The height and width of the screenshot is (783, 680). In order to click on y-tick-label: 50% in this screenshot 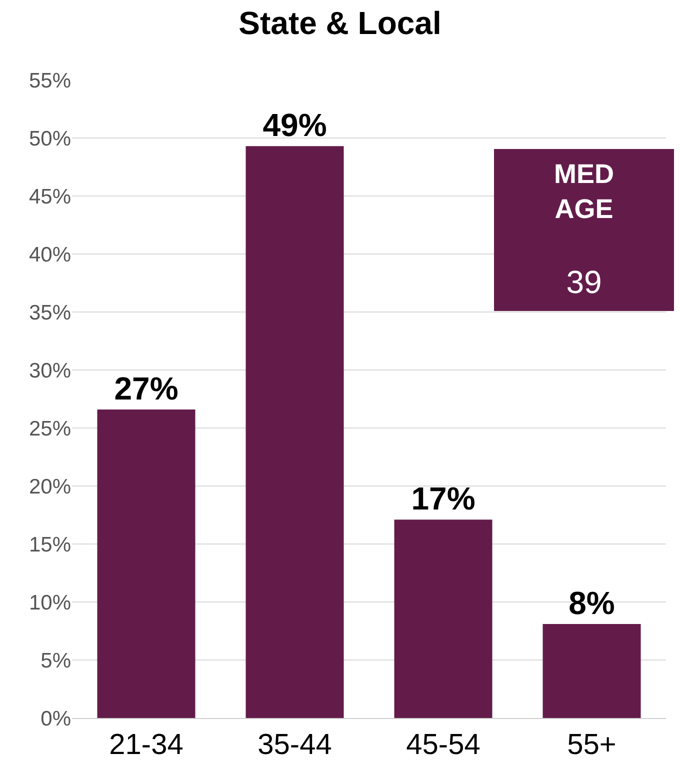, I will do `click(49, 138)`.